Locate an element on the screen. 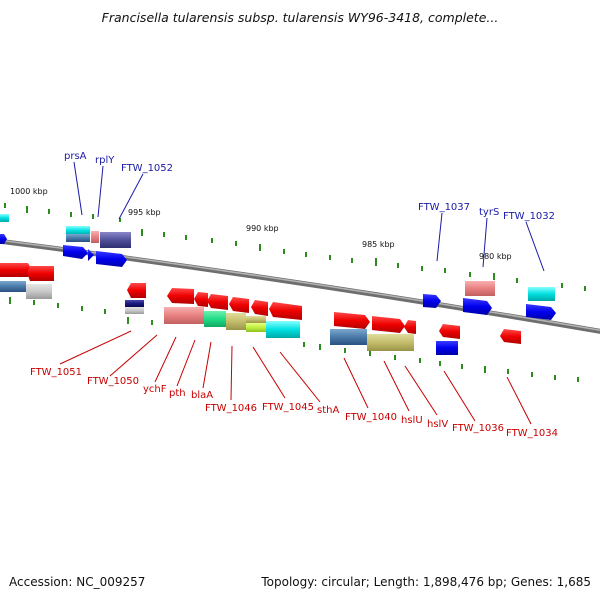 This screenshot has width=600, height=600. scale-label: 980 kbp is located at coordinates (495, 256).